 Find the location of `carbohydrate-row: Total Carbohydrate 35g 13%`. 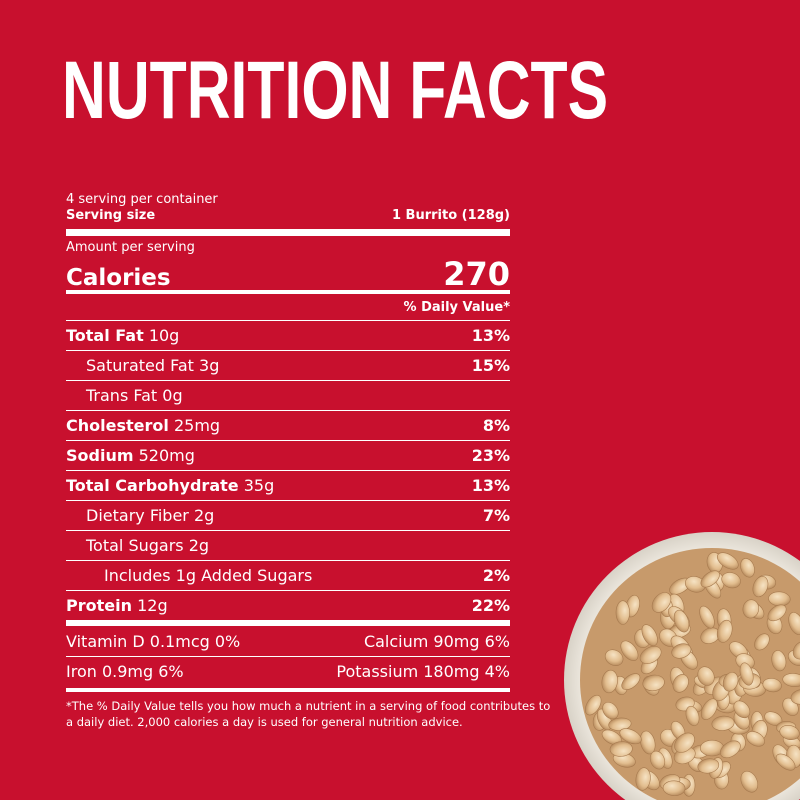

carbohydrate-row: Total Carbohydrate 35g 13% is located at coordinates (288, 485).